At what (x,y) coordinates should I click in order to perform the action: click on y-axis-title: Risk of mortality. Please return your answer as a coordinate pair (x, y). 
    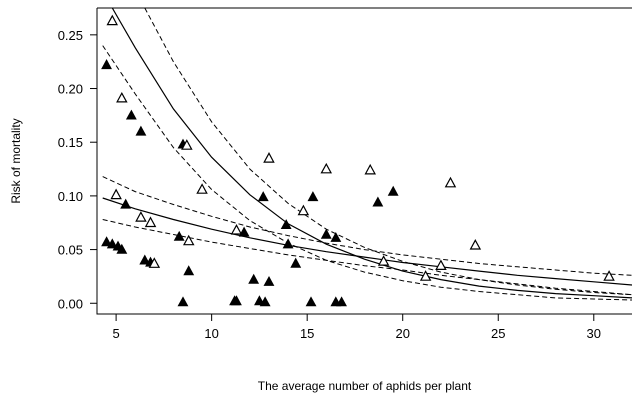
    Looking at the image, I should click on (16, 160).